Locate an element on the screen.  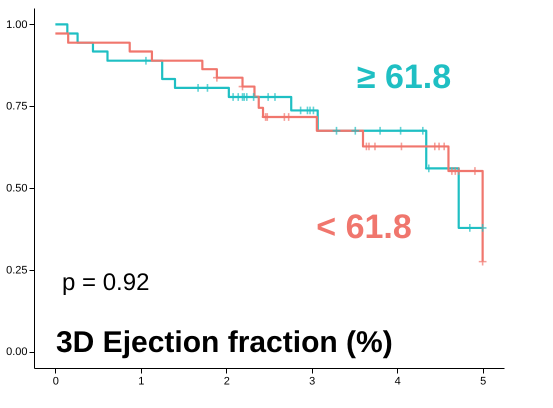
y-tick-label: 0.25 is located at coordinates (17, 270).